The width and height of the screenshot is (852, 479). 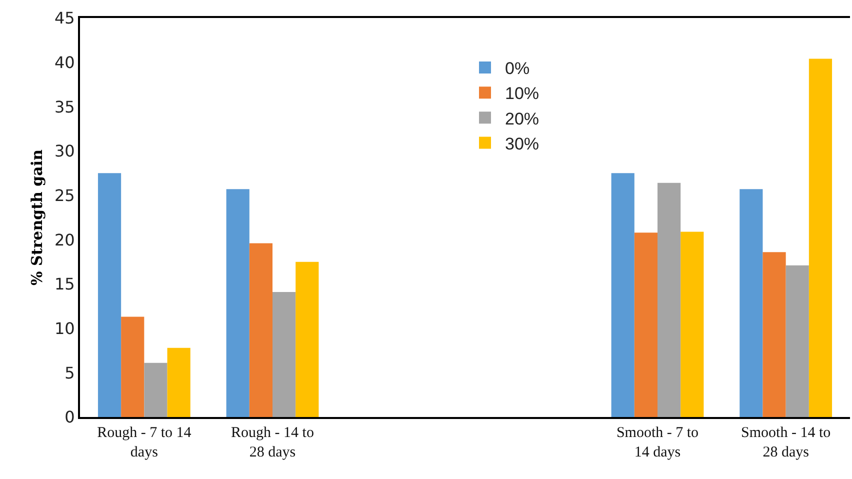 What do you see at coordinates (37, 217) in the screenshot?
I see `y-axis-title: % Strength gain` at bounding box center [37, 217].